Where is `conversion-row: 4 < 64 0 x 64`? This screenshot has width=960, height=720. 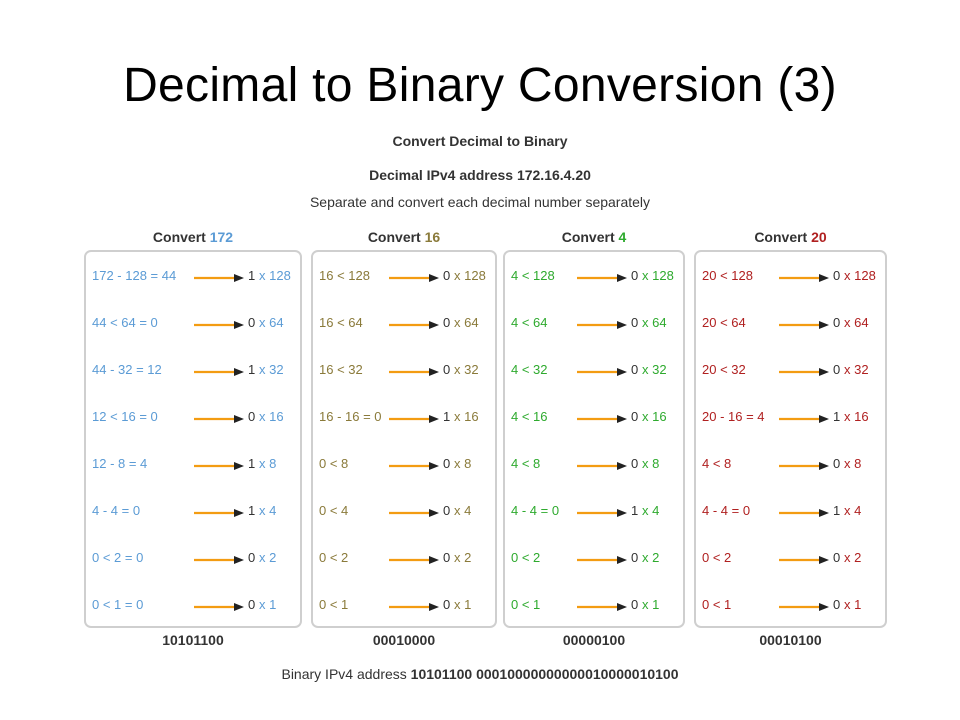
conversion-row: 4 < 64 0 x 64 is located at coordinates (594, 324).